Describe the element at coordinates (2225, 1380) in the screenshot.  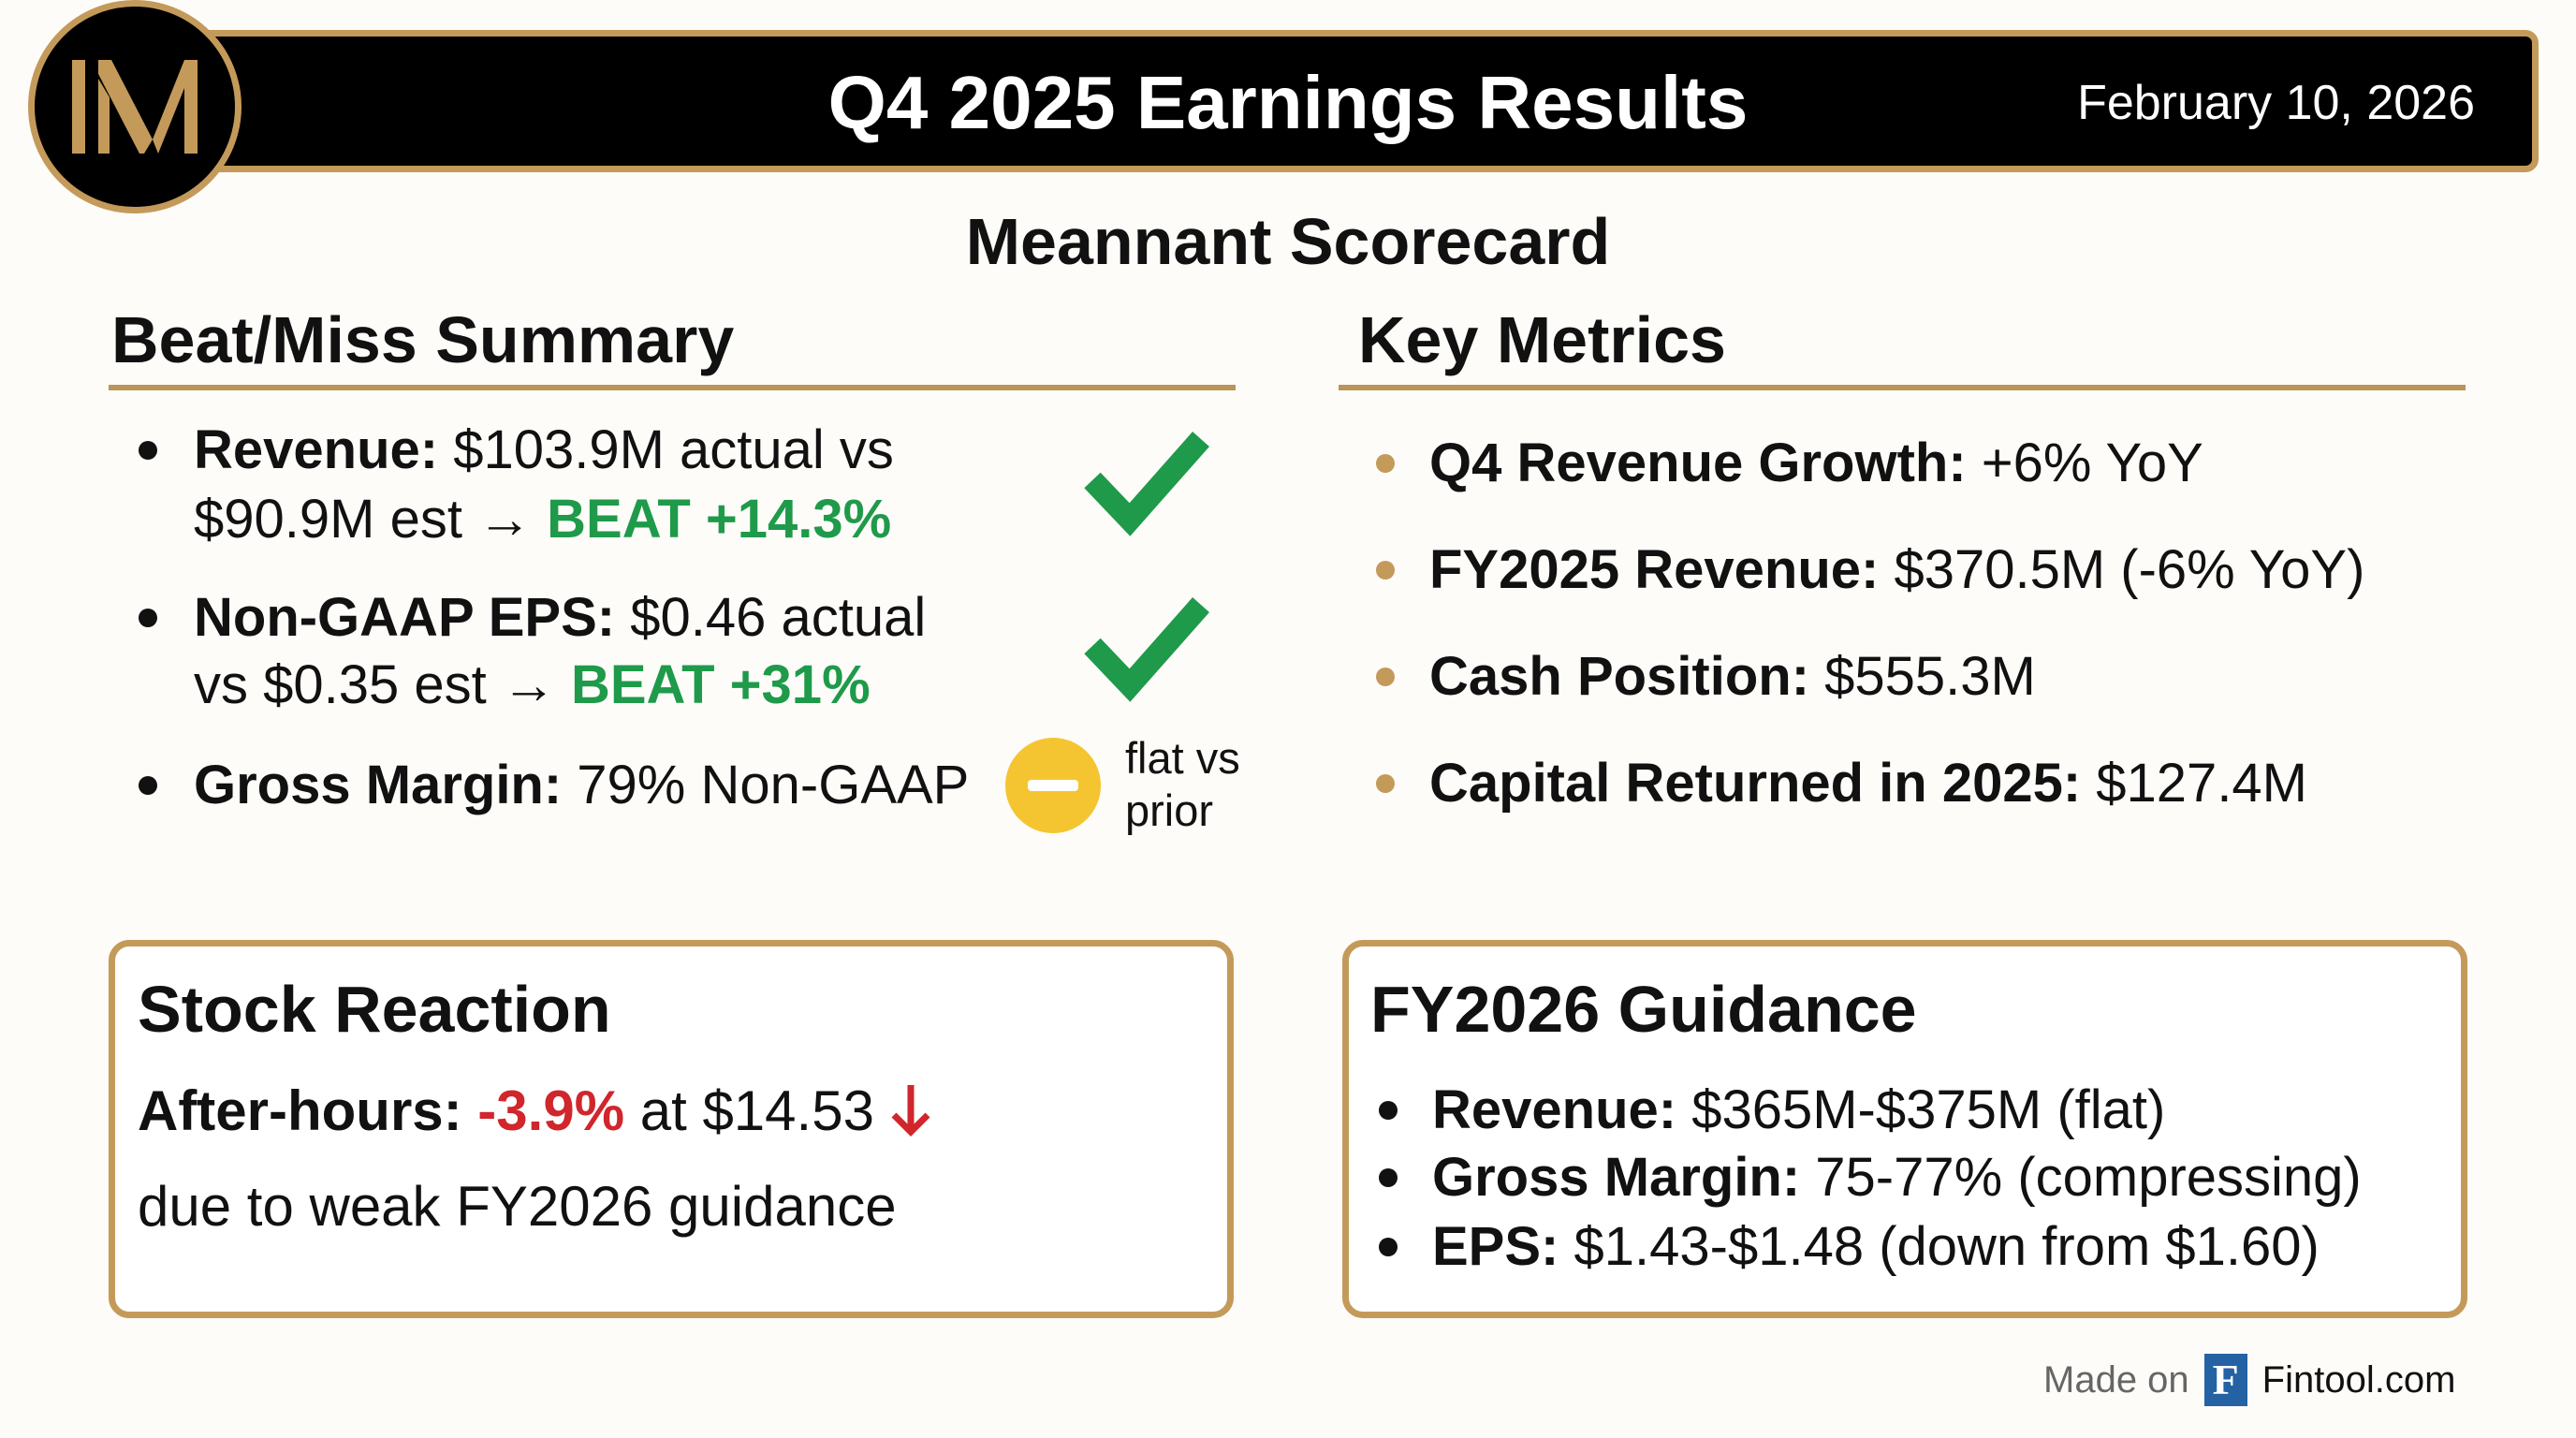
I see `fintool-logo-icon: F` at that location.